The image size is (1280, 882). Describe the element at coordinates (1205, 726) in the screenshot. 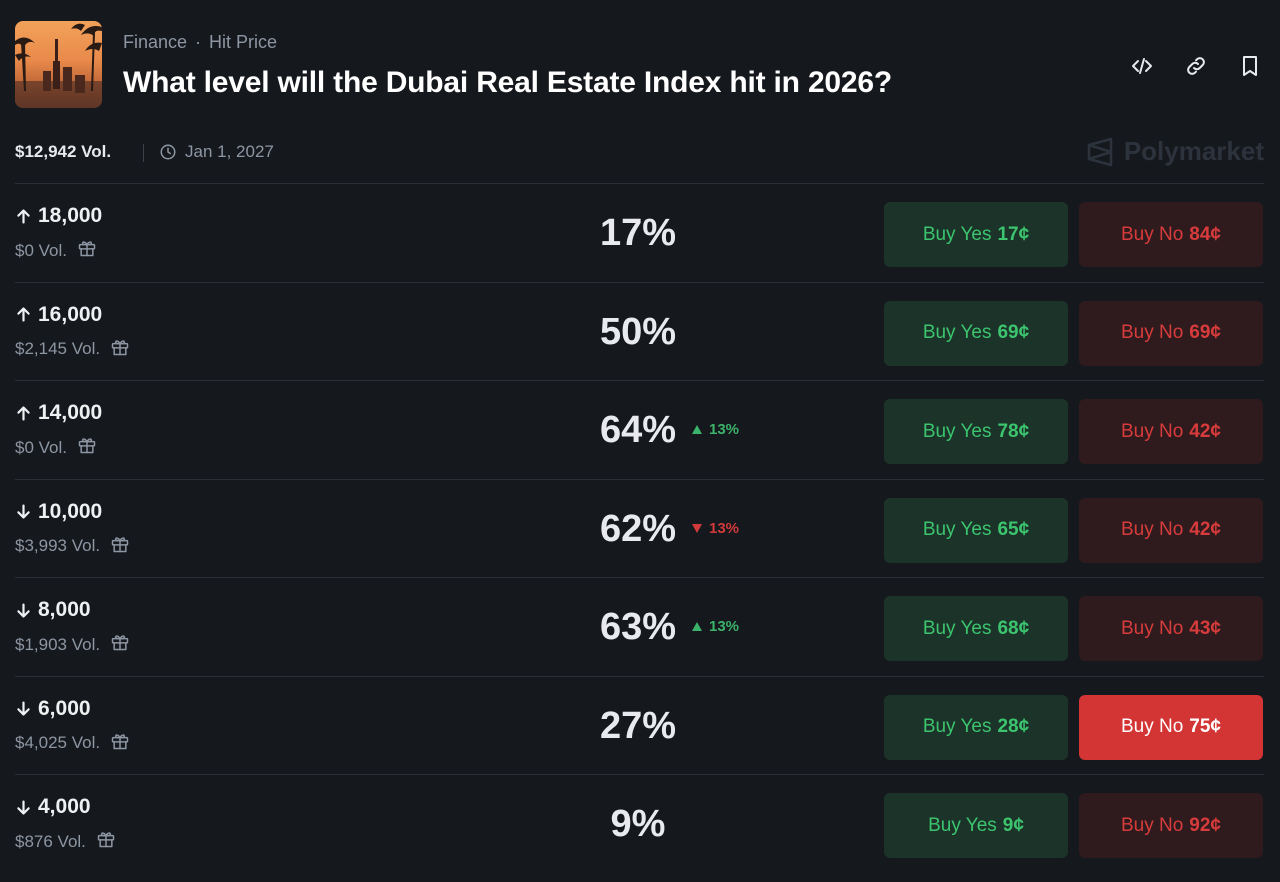

I see `buy-no-price: 75¢` at that location.